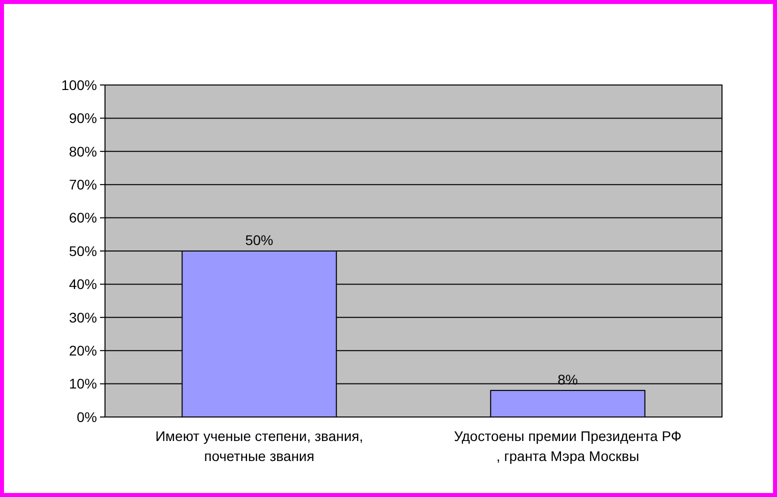 The height and width of the screenshot is (497, 777). I want to click on y-tick-label: 20%, so click(82, 350).